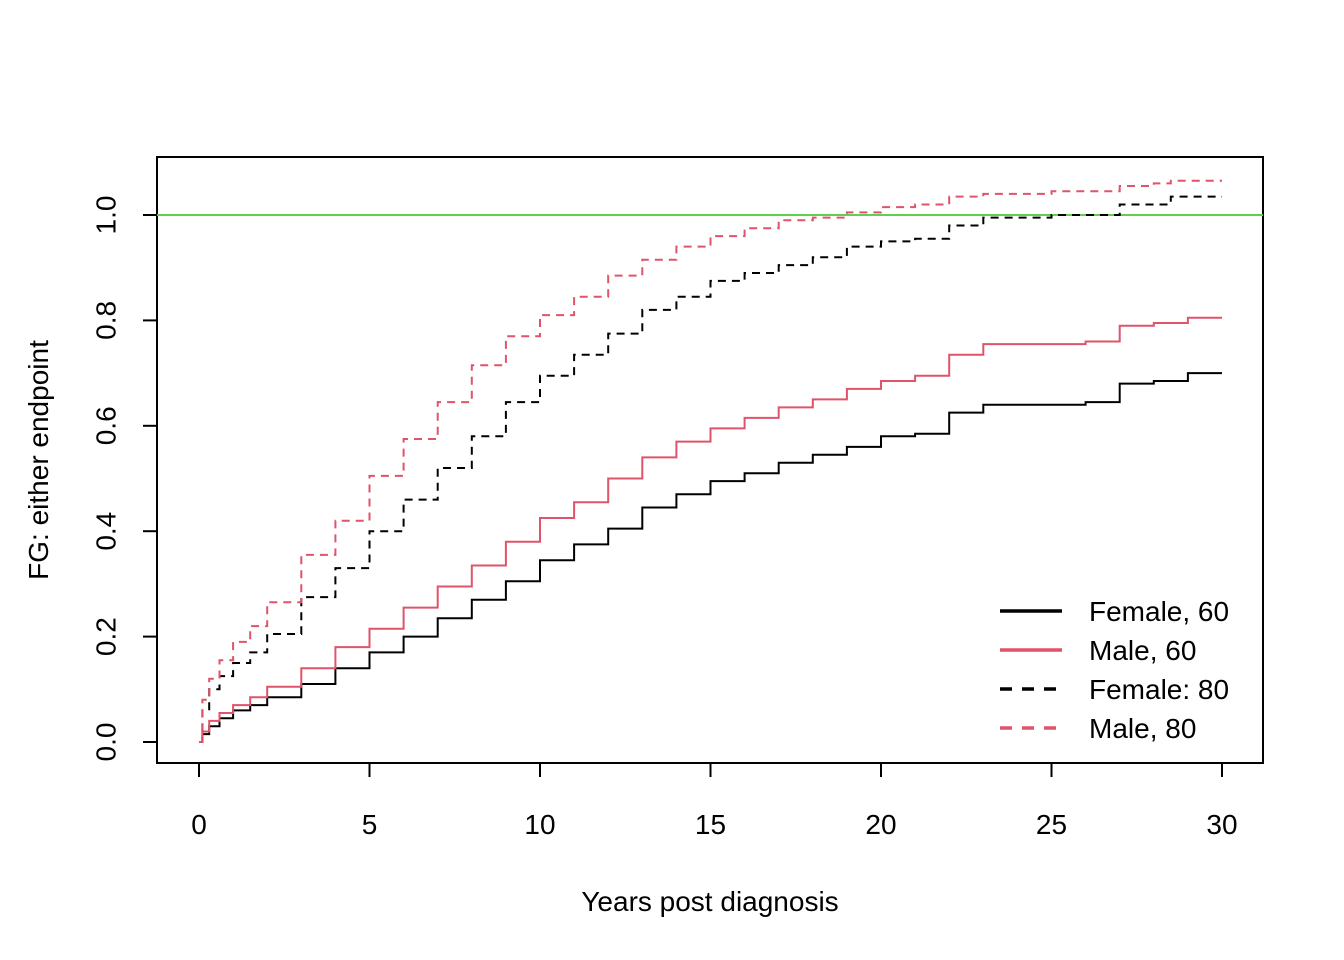 The width and height of the screenshot is (1344, 960). I want to click on x-tick-label: 0, so click(199, 824).